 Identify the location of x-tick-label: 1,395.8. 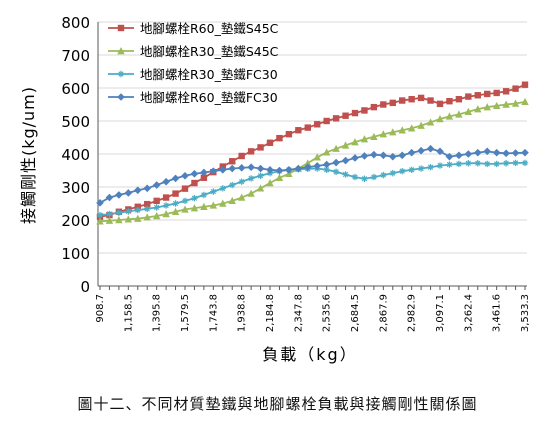
(157, 313).